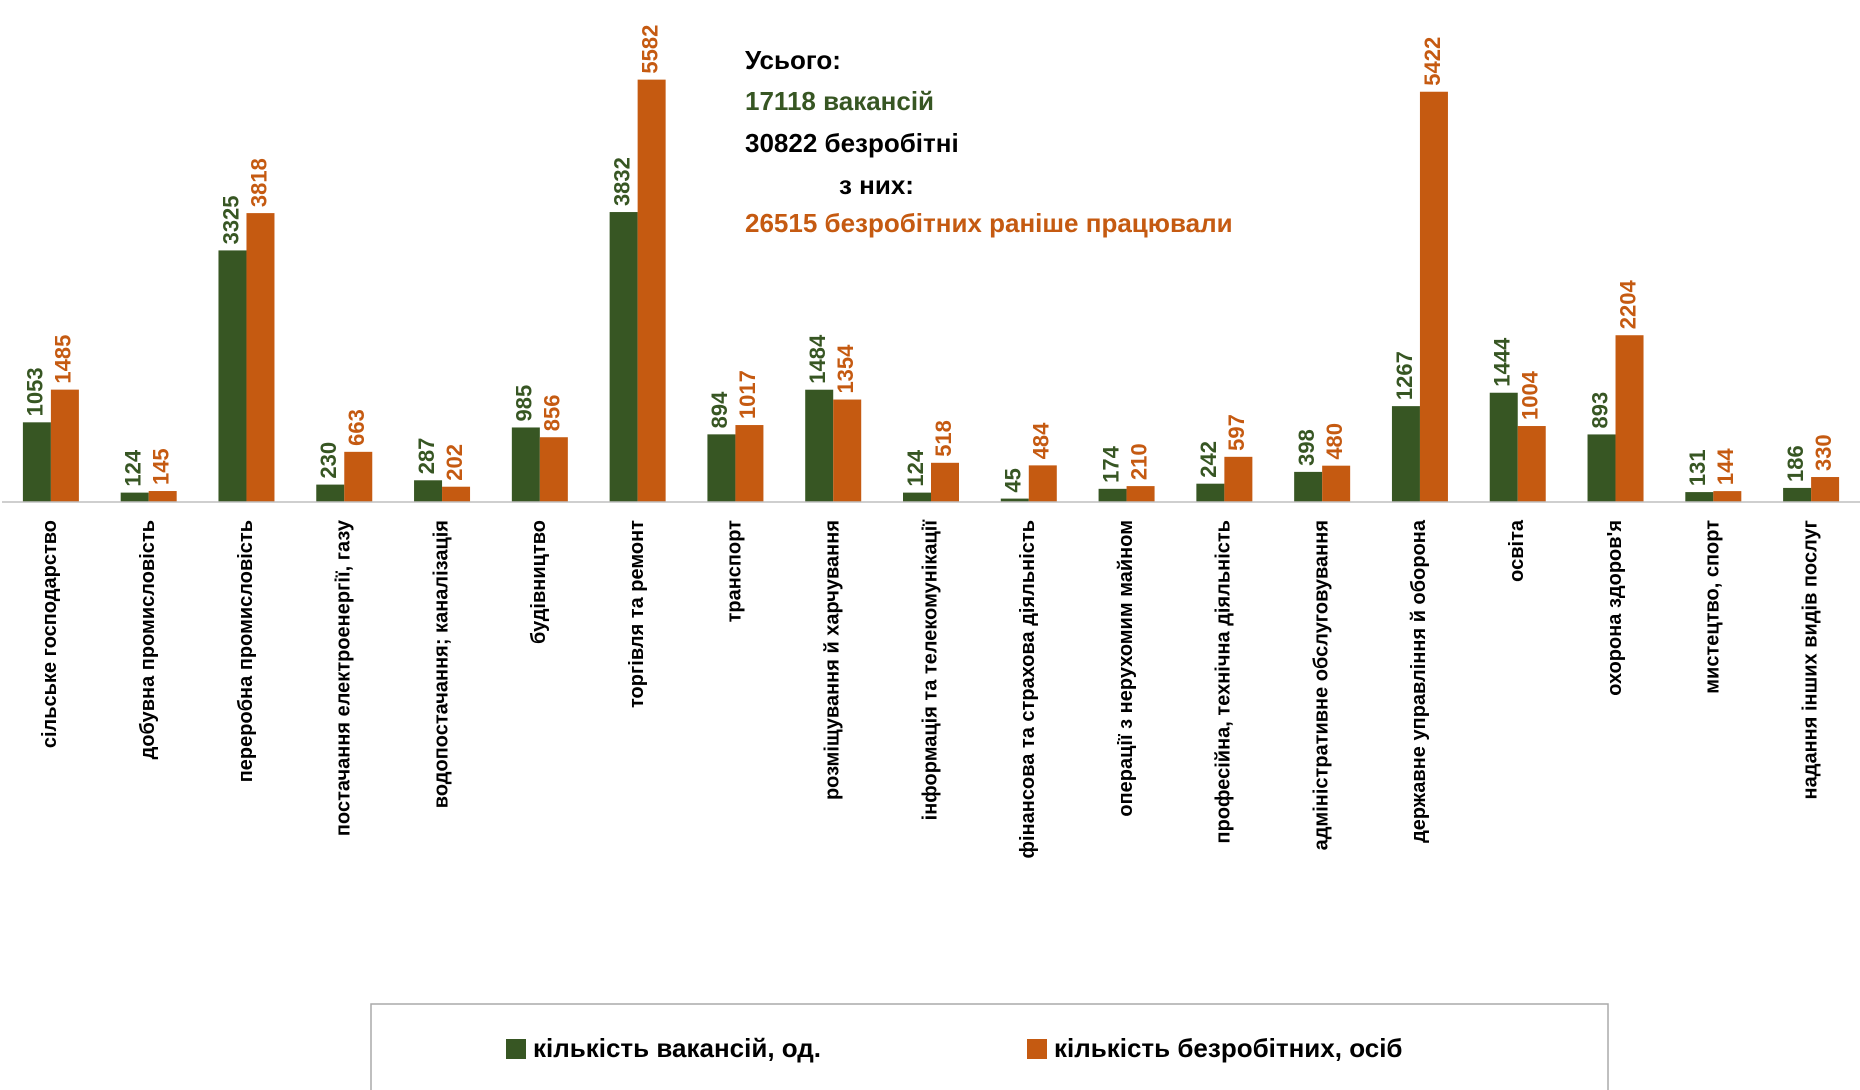 This screenshot has height=1090, width=1860. Describe the element at coordinates (1697, 467) in the screenshot. I see `data-label: 131` at that location.